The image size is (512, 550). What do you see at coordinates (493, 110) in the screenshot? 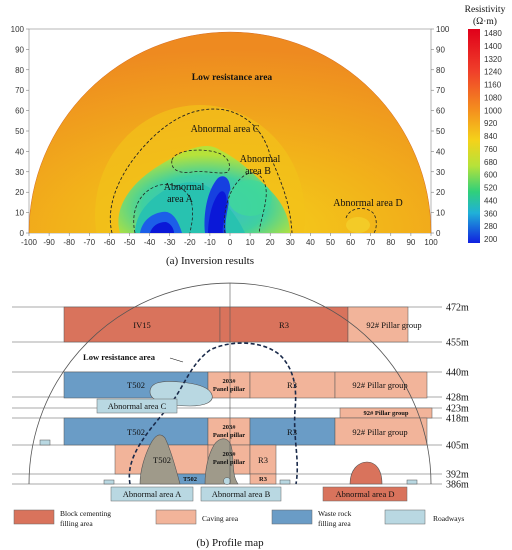
I see `colorbar-tick-label: 1000` at bounding box center [493, 110].